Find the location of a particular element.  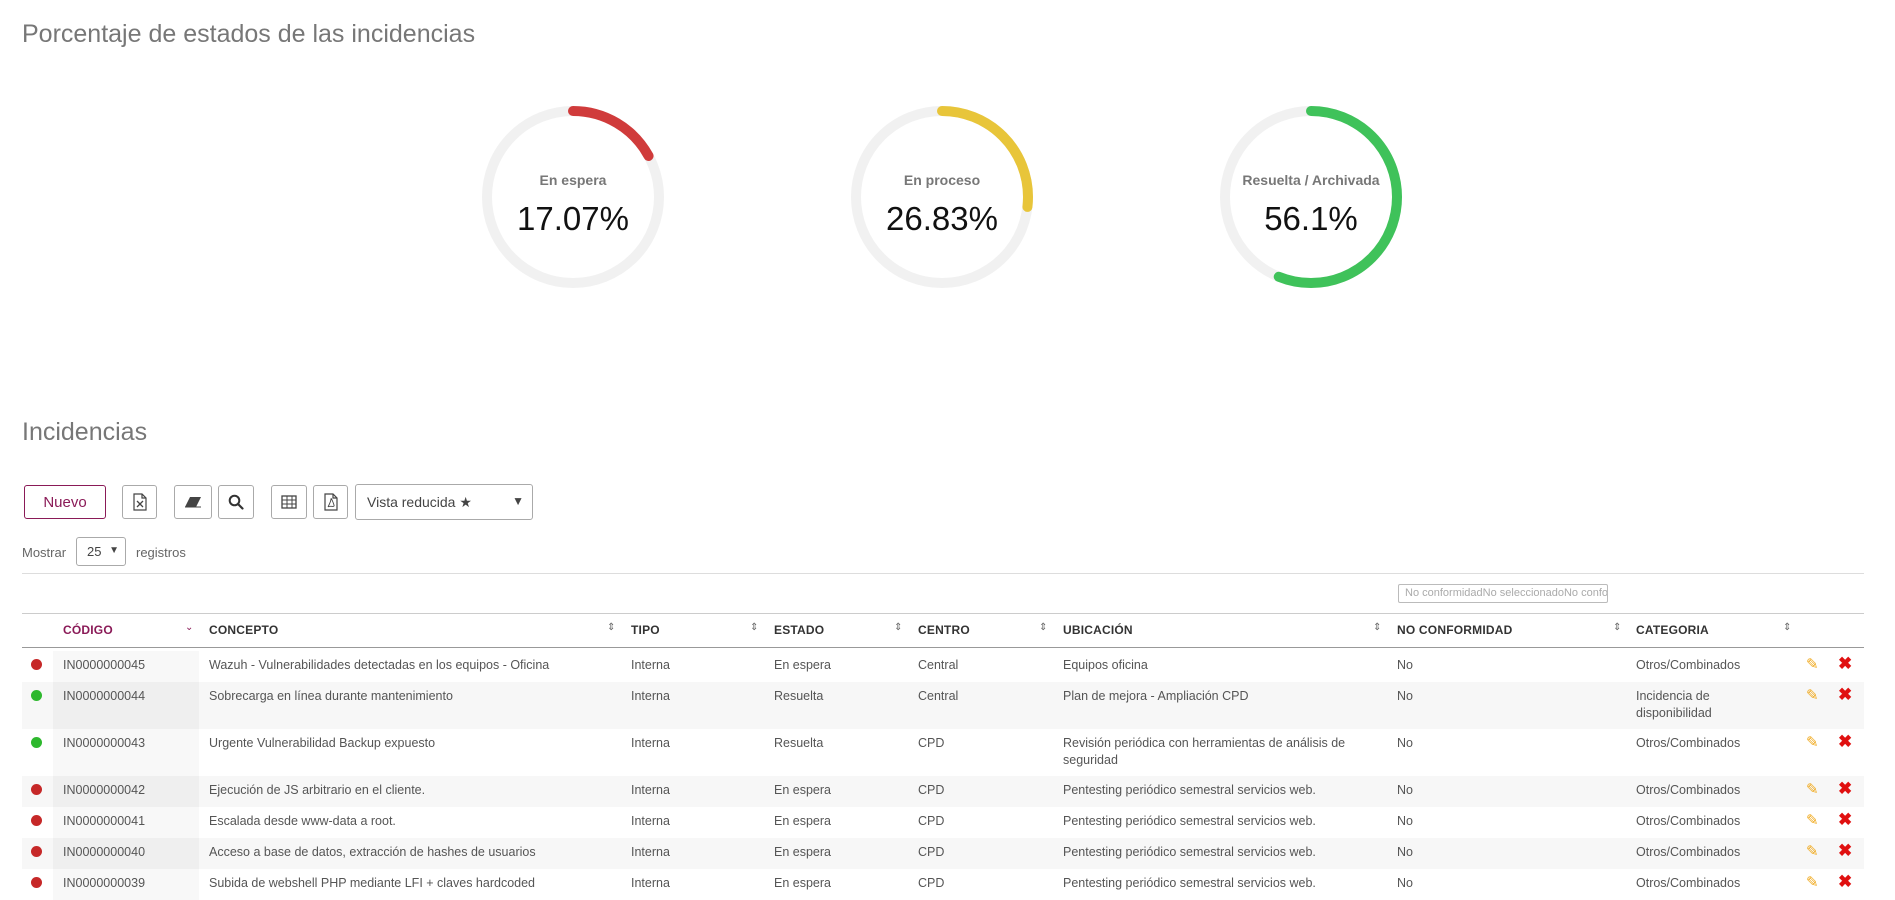

sort-desc-icon: ⌄ is located at coordinates (189, 627).